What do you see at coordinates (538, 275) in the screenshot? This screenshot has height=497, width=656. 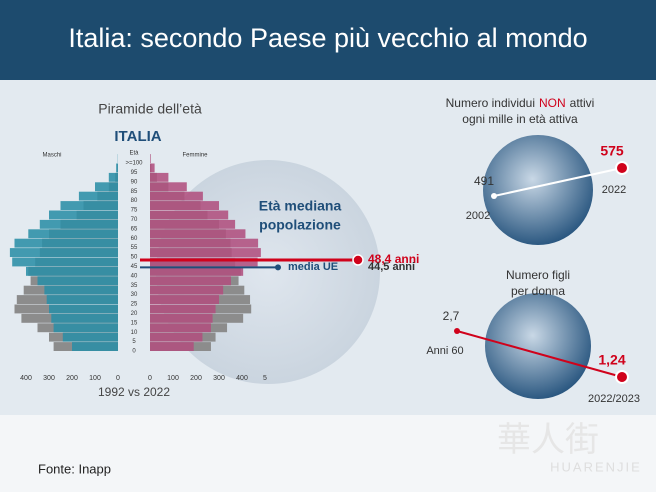 I see `chart-title: Numero figli` at bounding box center [538, 275].